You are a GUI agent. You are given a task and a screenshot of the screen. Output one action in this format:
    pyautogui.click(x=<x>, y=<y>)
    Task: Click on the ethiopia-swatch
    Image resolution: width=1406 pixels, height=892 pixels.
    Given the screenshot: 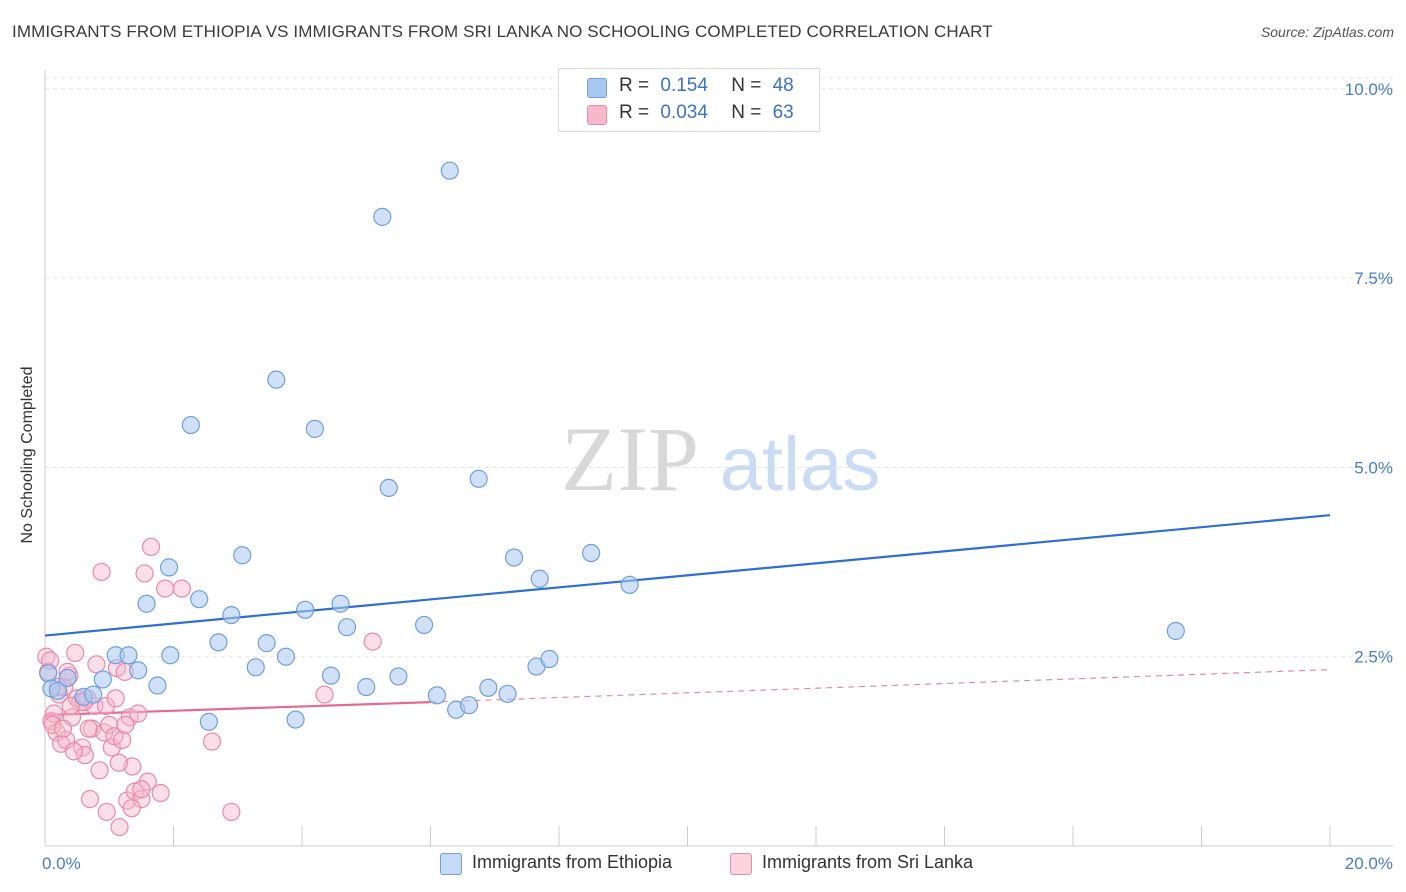 What is the action you would take?
    pyautogui.click(x=597, y=88)
    